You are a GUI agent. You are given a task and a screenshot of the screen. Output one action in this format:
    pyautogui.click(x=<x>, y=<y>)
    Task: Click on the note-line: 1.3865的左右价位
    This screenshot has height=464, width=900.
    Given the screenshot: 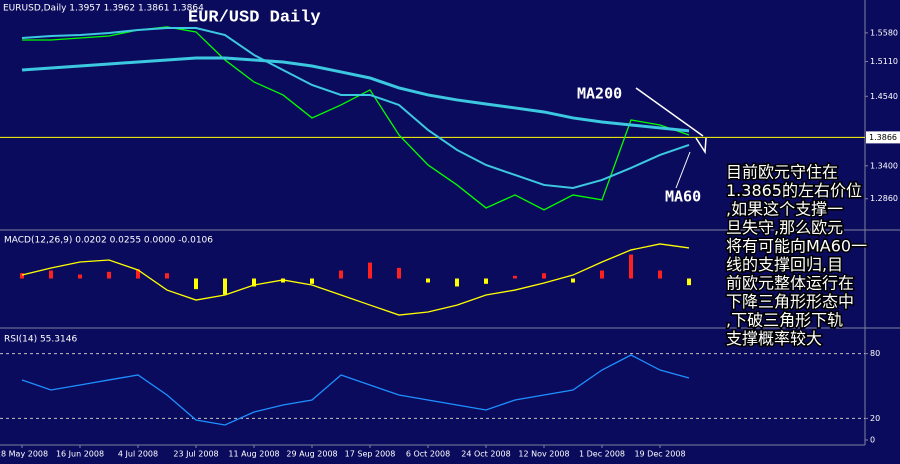 What is the action you would take?
    pyautogui.click(x=794, y=190)
    